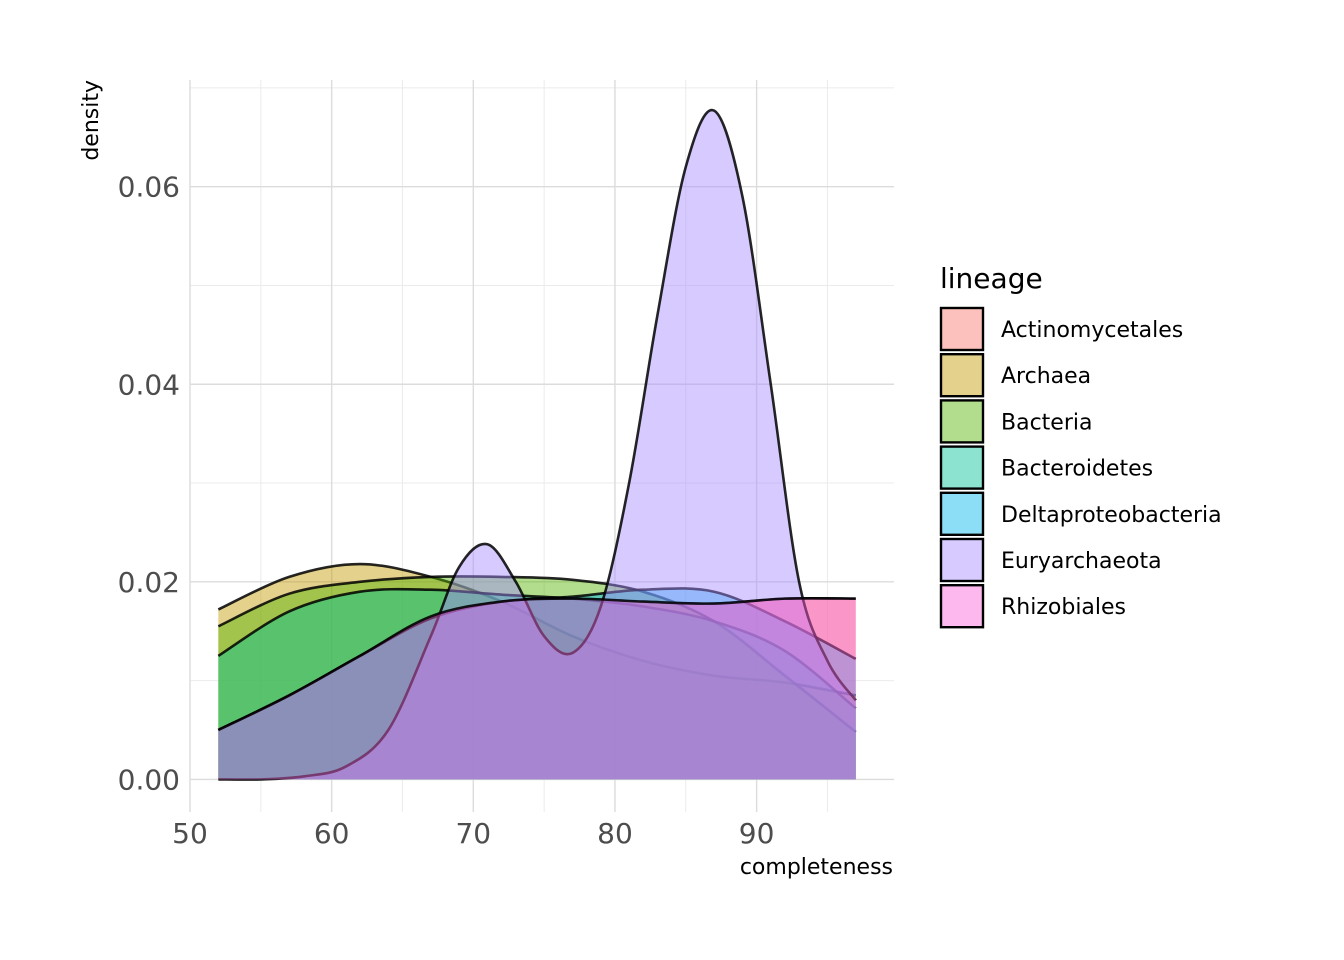  I want to click on density-curve-archaea, so click(536, 629).